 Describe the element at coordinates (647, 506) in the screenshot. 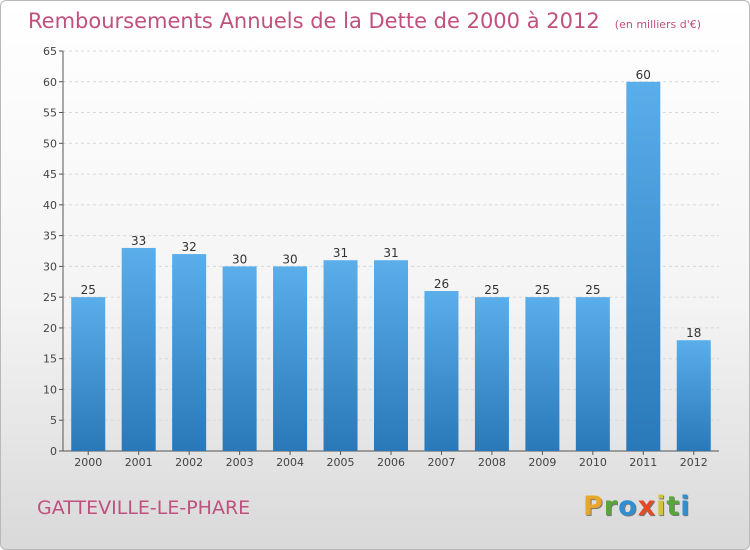

I see `logo-letter: x` at that location.